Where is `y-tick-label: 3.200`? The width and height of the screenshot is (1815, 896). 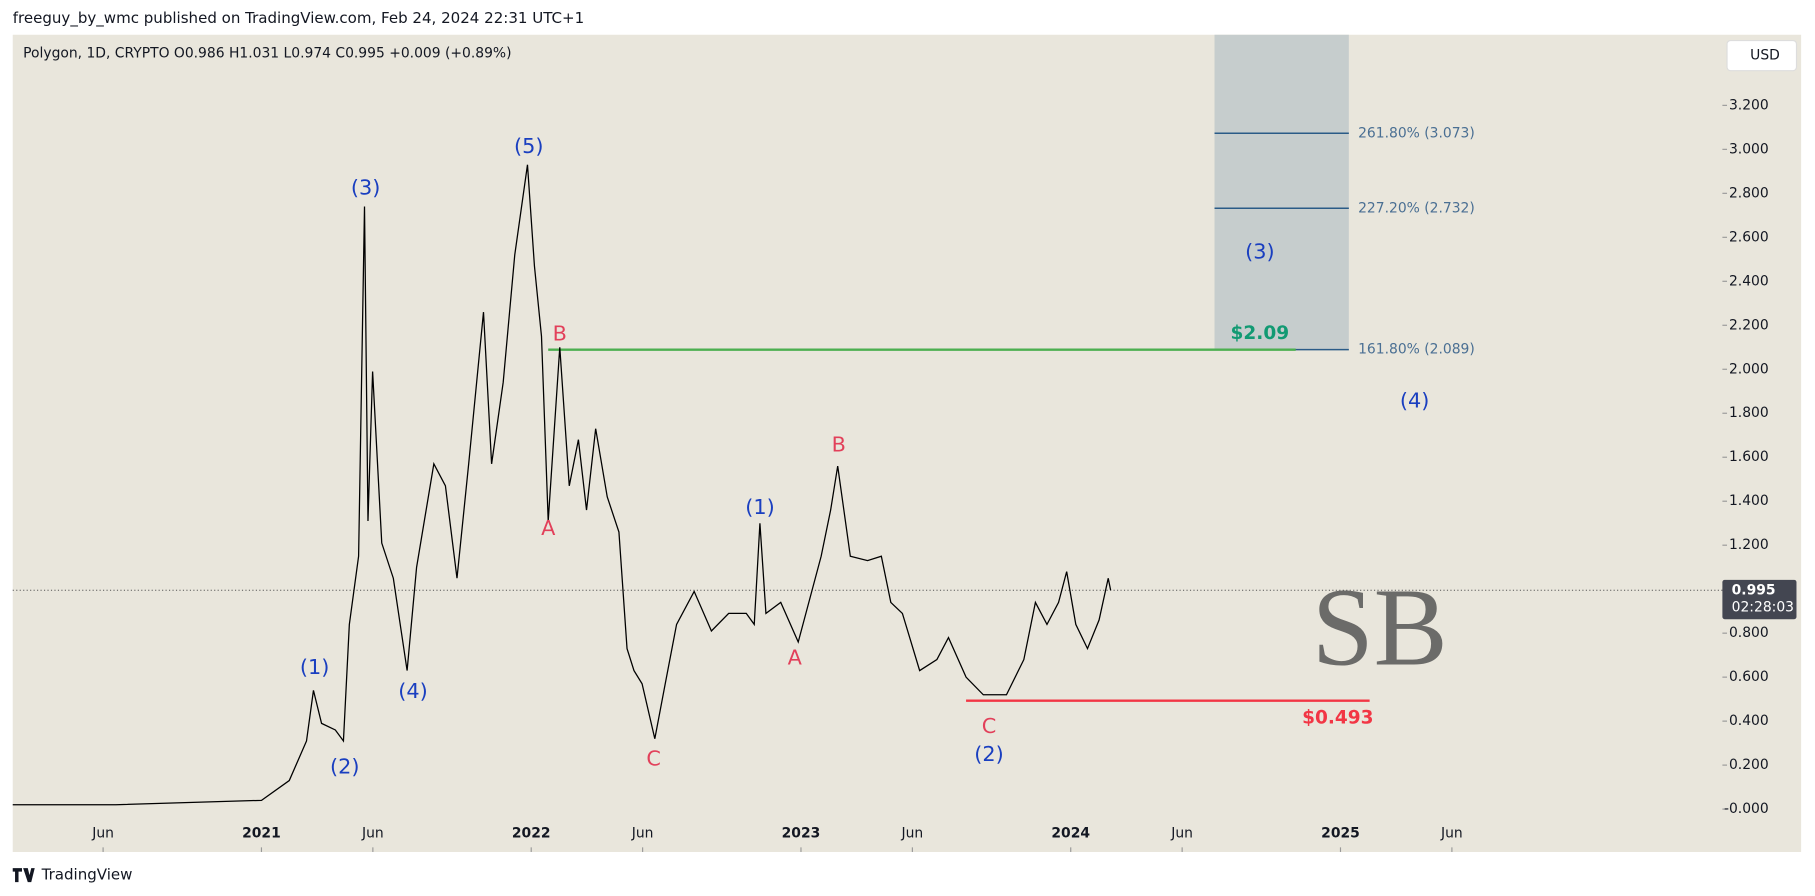 y-tick-label: 3.200 is located at coordinates (1749, 105).